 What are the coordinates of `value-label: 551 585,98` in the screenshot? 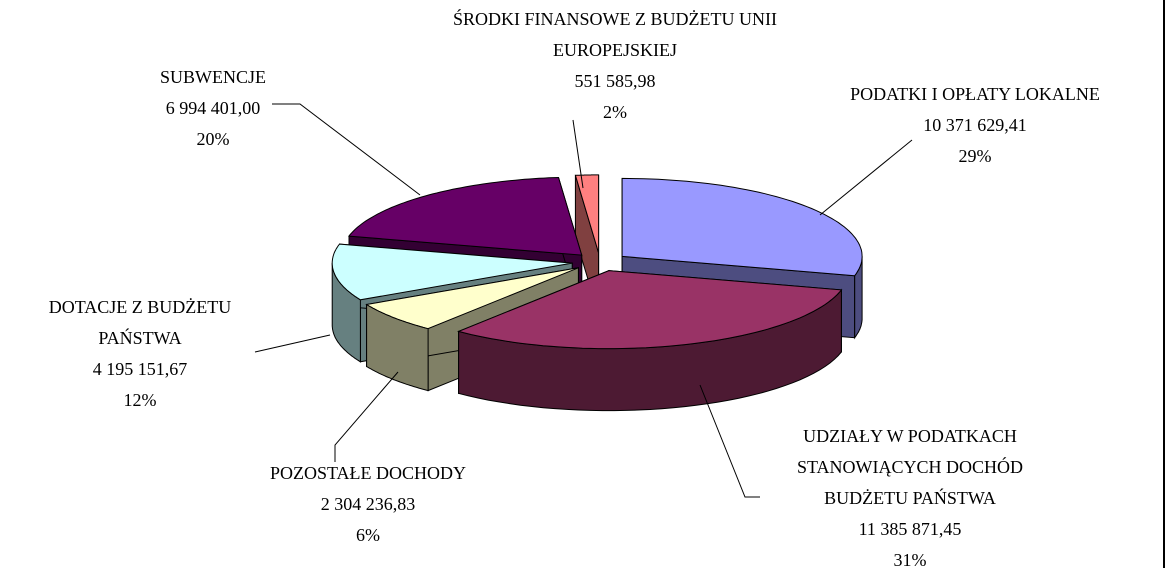 It's located at (615, 81).